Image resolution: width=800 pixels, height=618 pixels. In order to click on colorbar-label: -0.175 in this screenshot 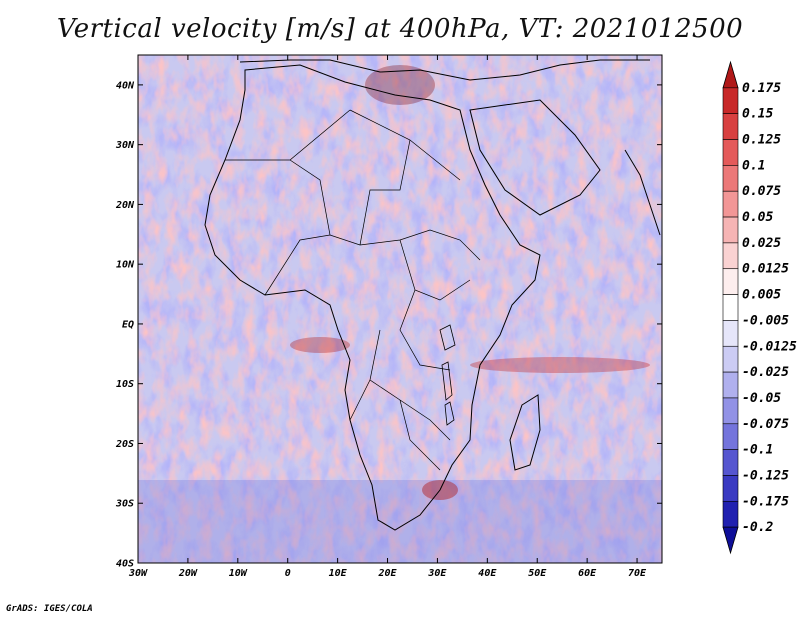, I will do `click(765, 501)`.